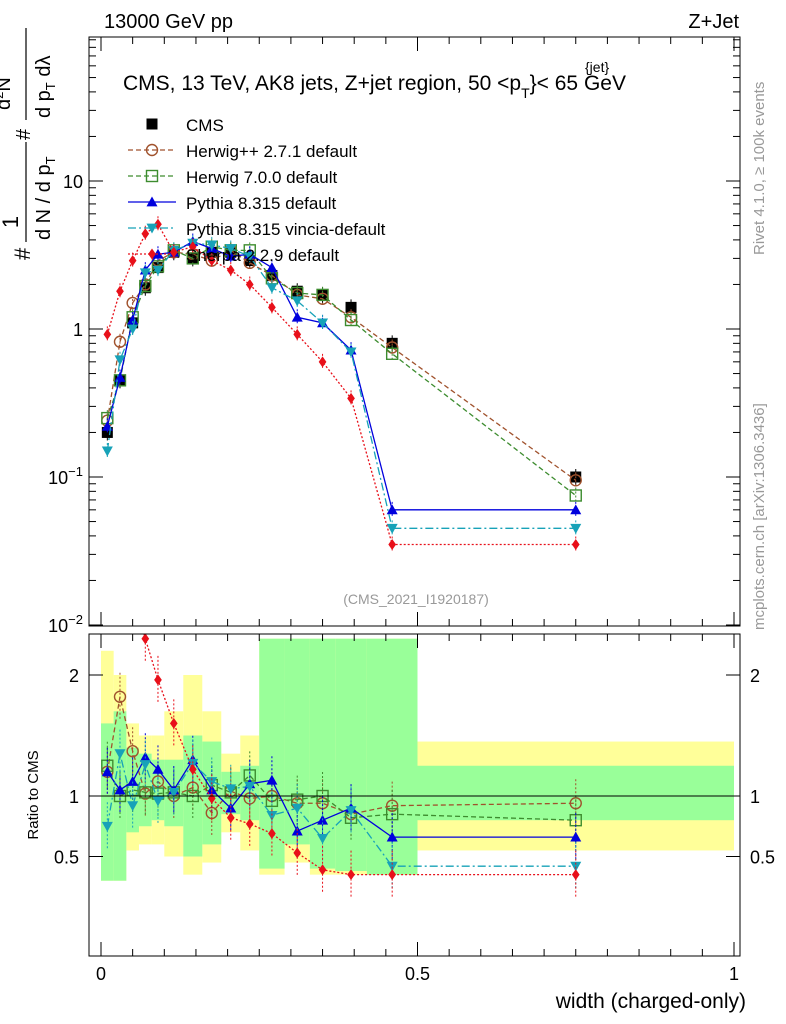 Image resolution: width=786 pixels, height=1024 pixels. Describe the element at coordinates (271, 151) in the screenshot. I see `legend-label-herwig-2-7-1-default: Herwig++ 2.7.1 default` at that location.